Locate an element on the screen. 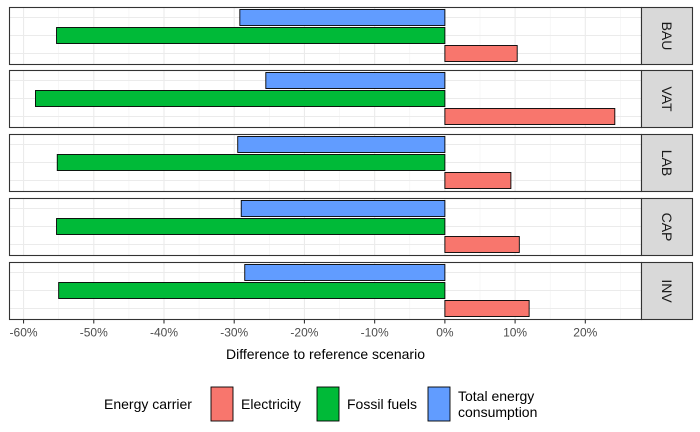 The width and height of the screenshot is (700, 432). facet-panel-cap: CAP is located at coordinates (351, 227).